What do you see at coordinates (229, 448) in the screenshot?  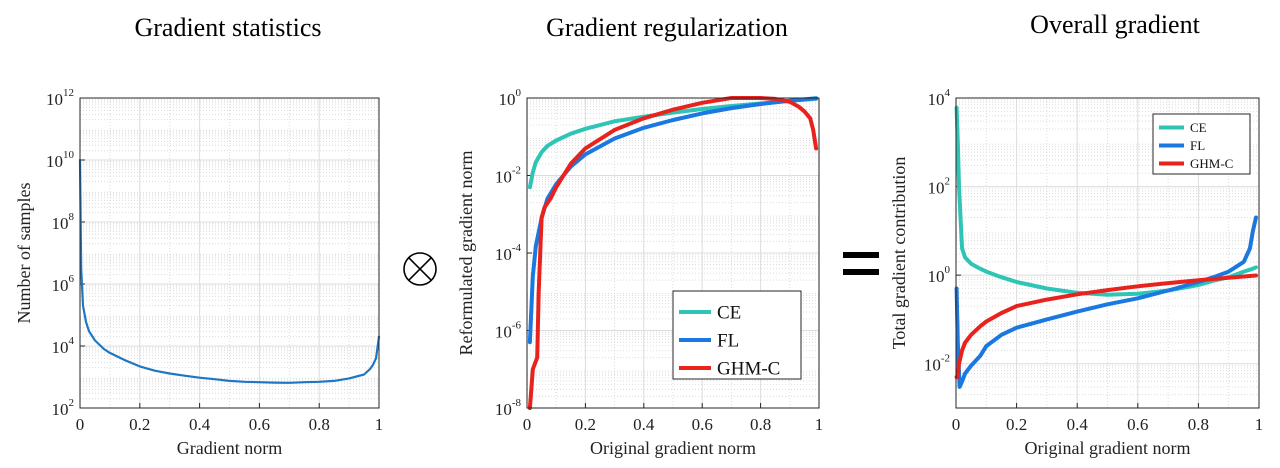 I see `x-axis-label: Gradient norm` at bounding box center [229, 448].